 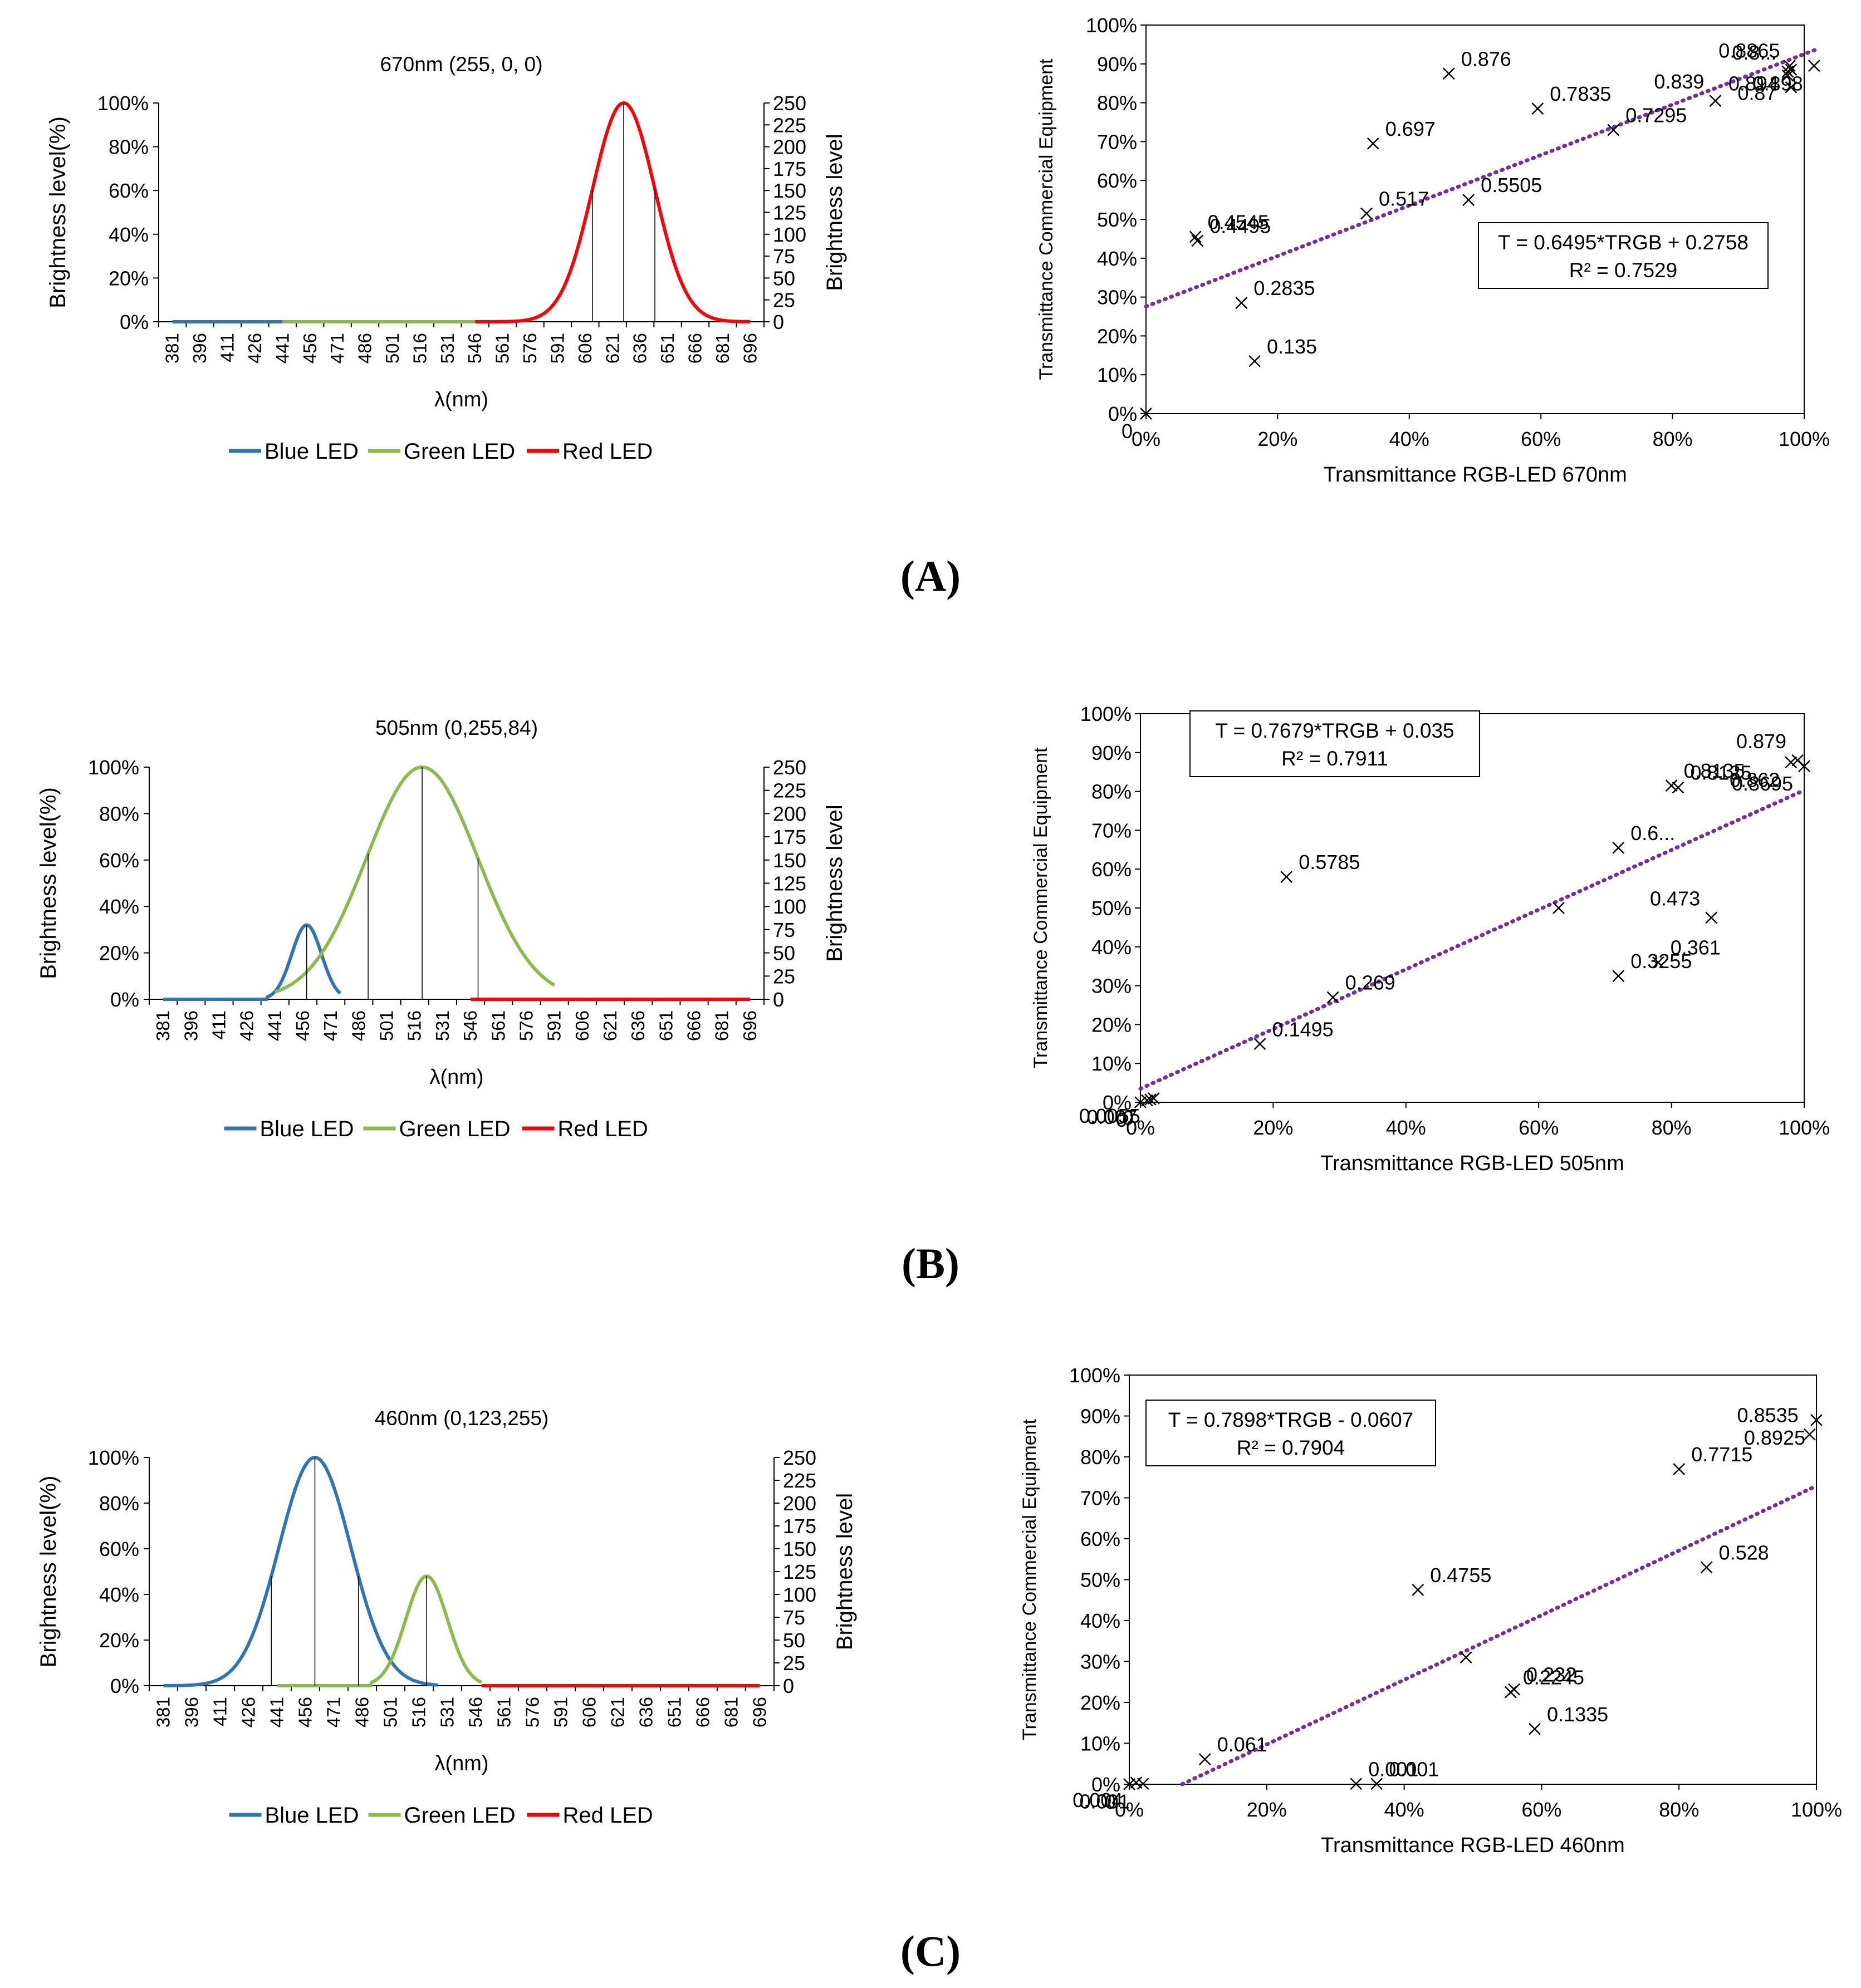 I want to click on x-tick-label: 576, so click(x=530, y=348).